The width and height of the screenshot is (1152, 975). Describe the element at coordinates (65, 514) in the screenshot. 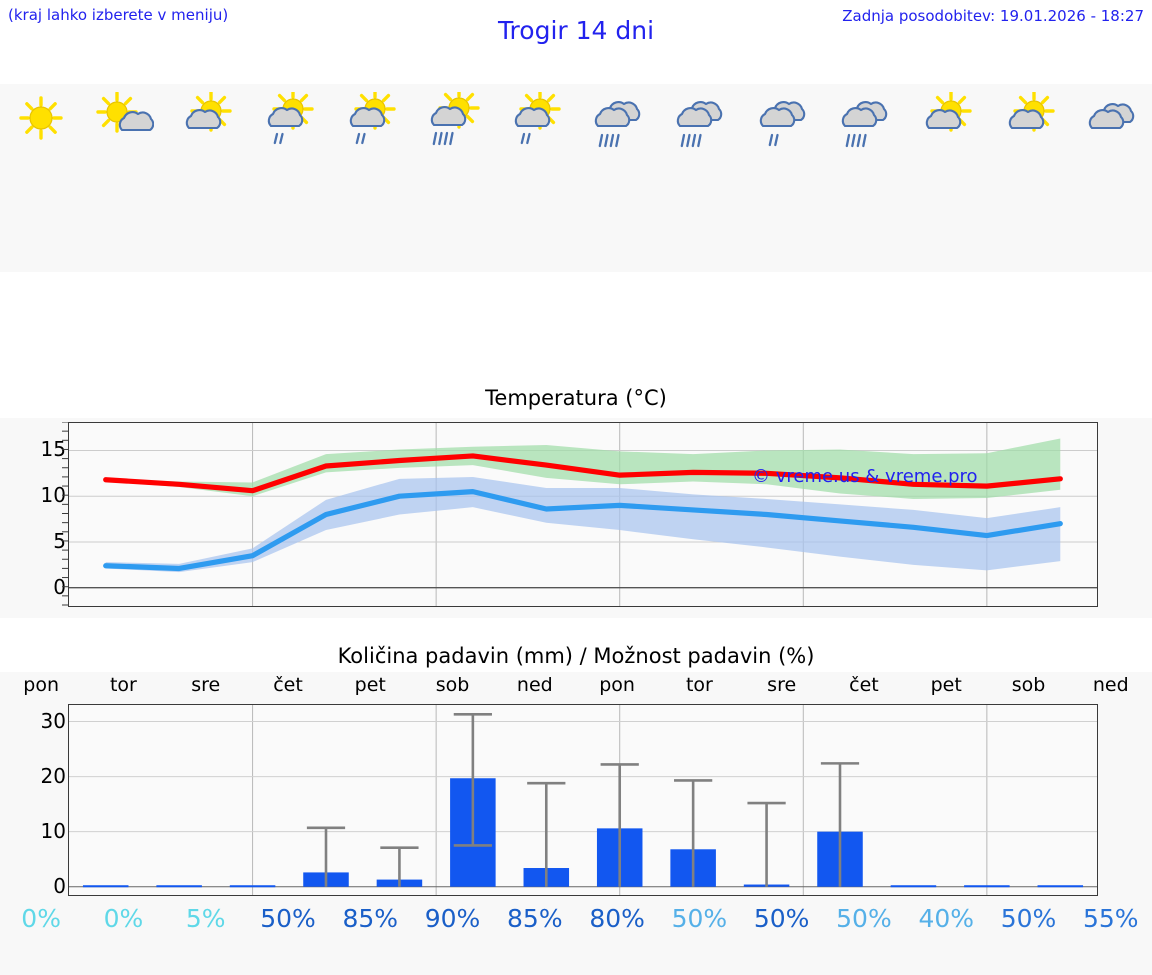

I see `temperature-axis-ticks` at that location.